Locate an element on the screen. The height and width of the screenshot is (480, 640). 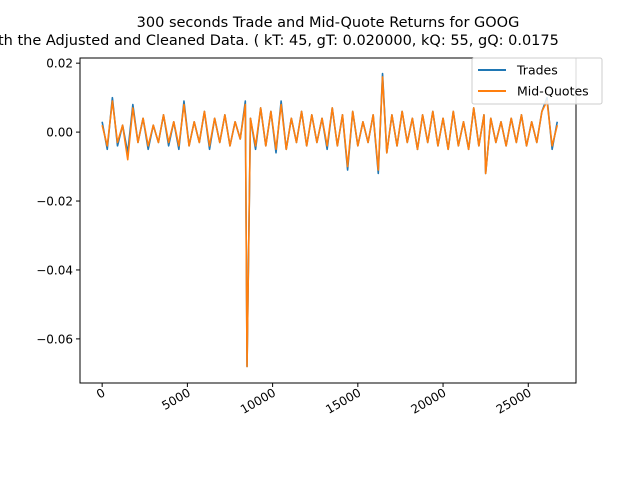
y-tick-label: −0.06 is located at coordinates (54, 339).